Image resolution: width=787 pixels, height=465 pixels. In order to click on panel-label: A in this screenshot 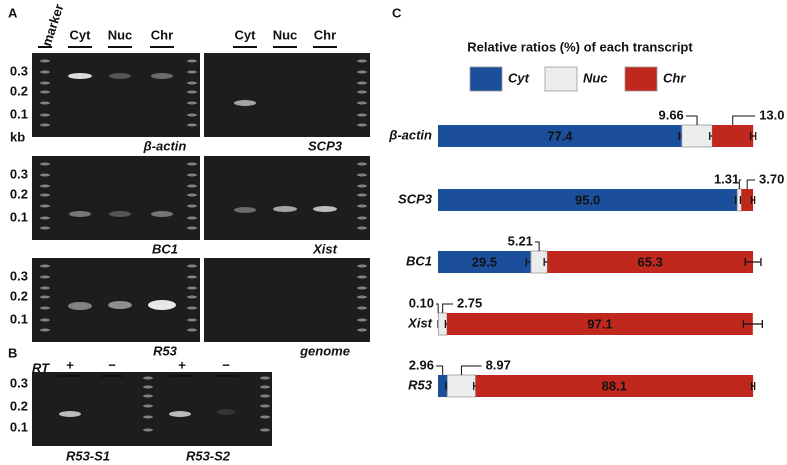, I will do `click(13, 12)`.